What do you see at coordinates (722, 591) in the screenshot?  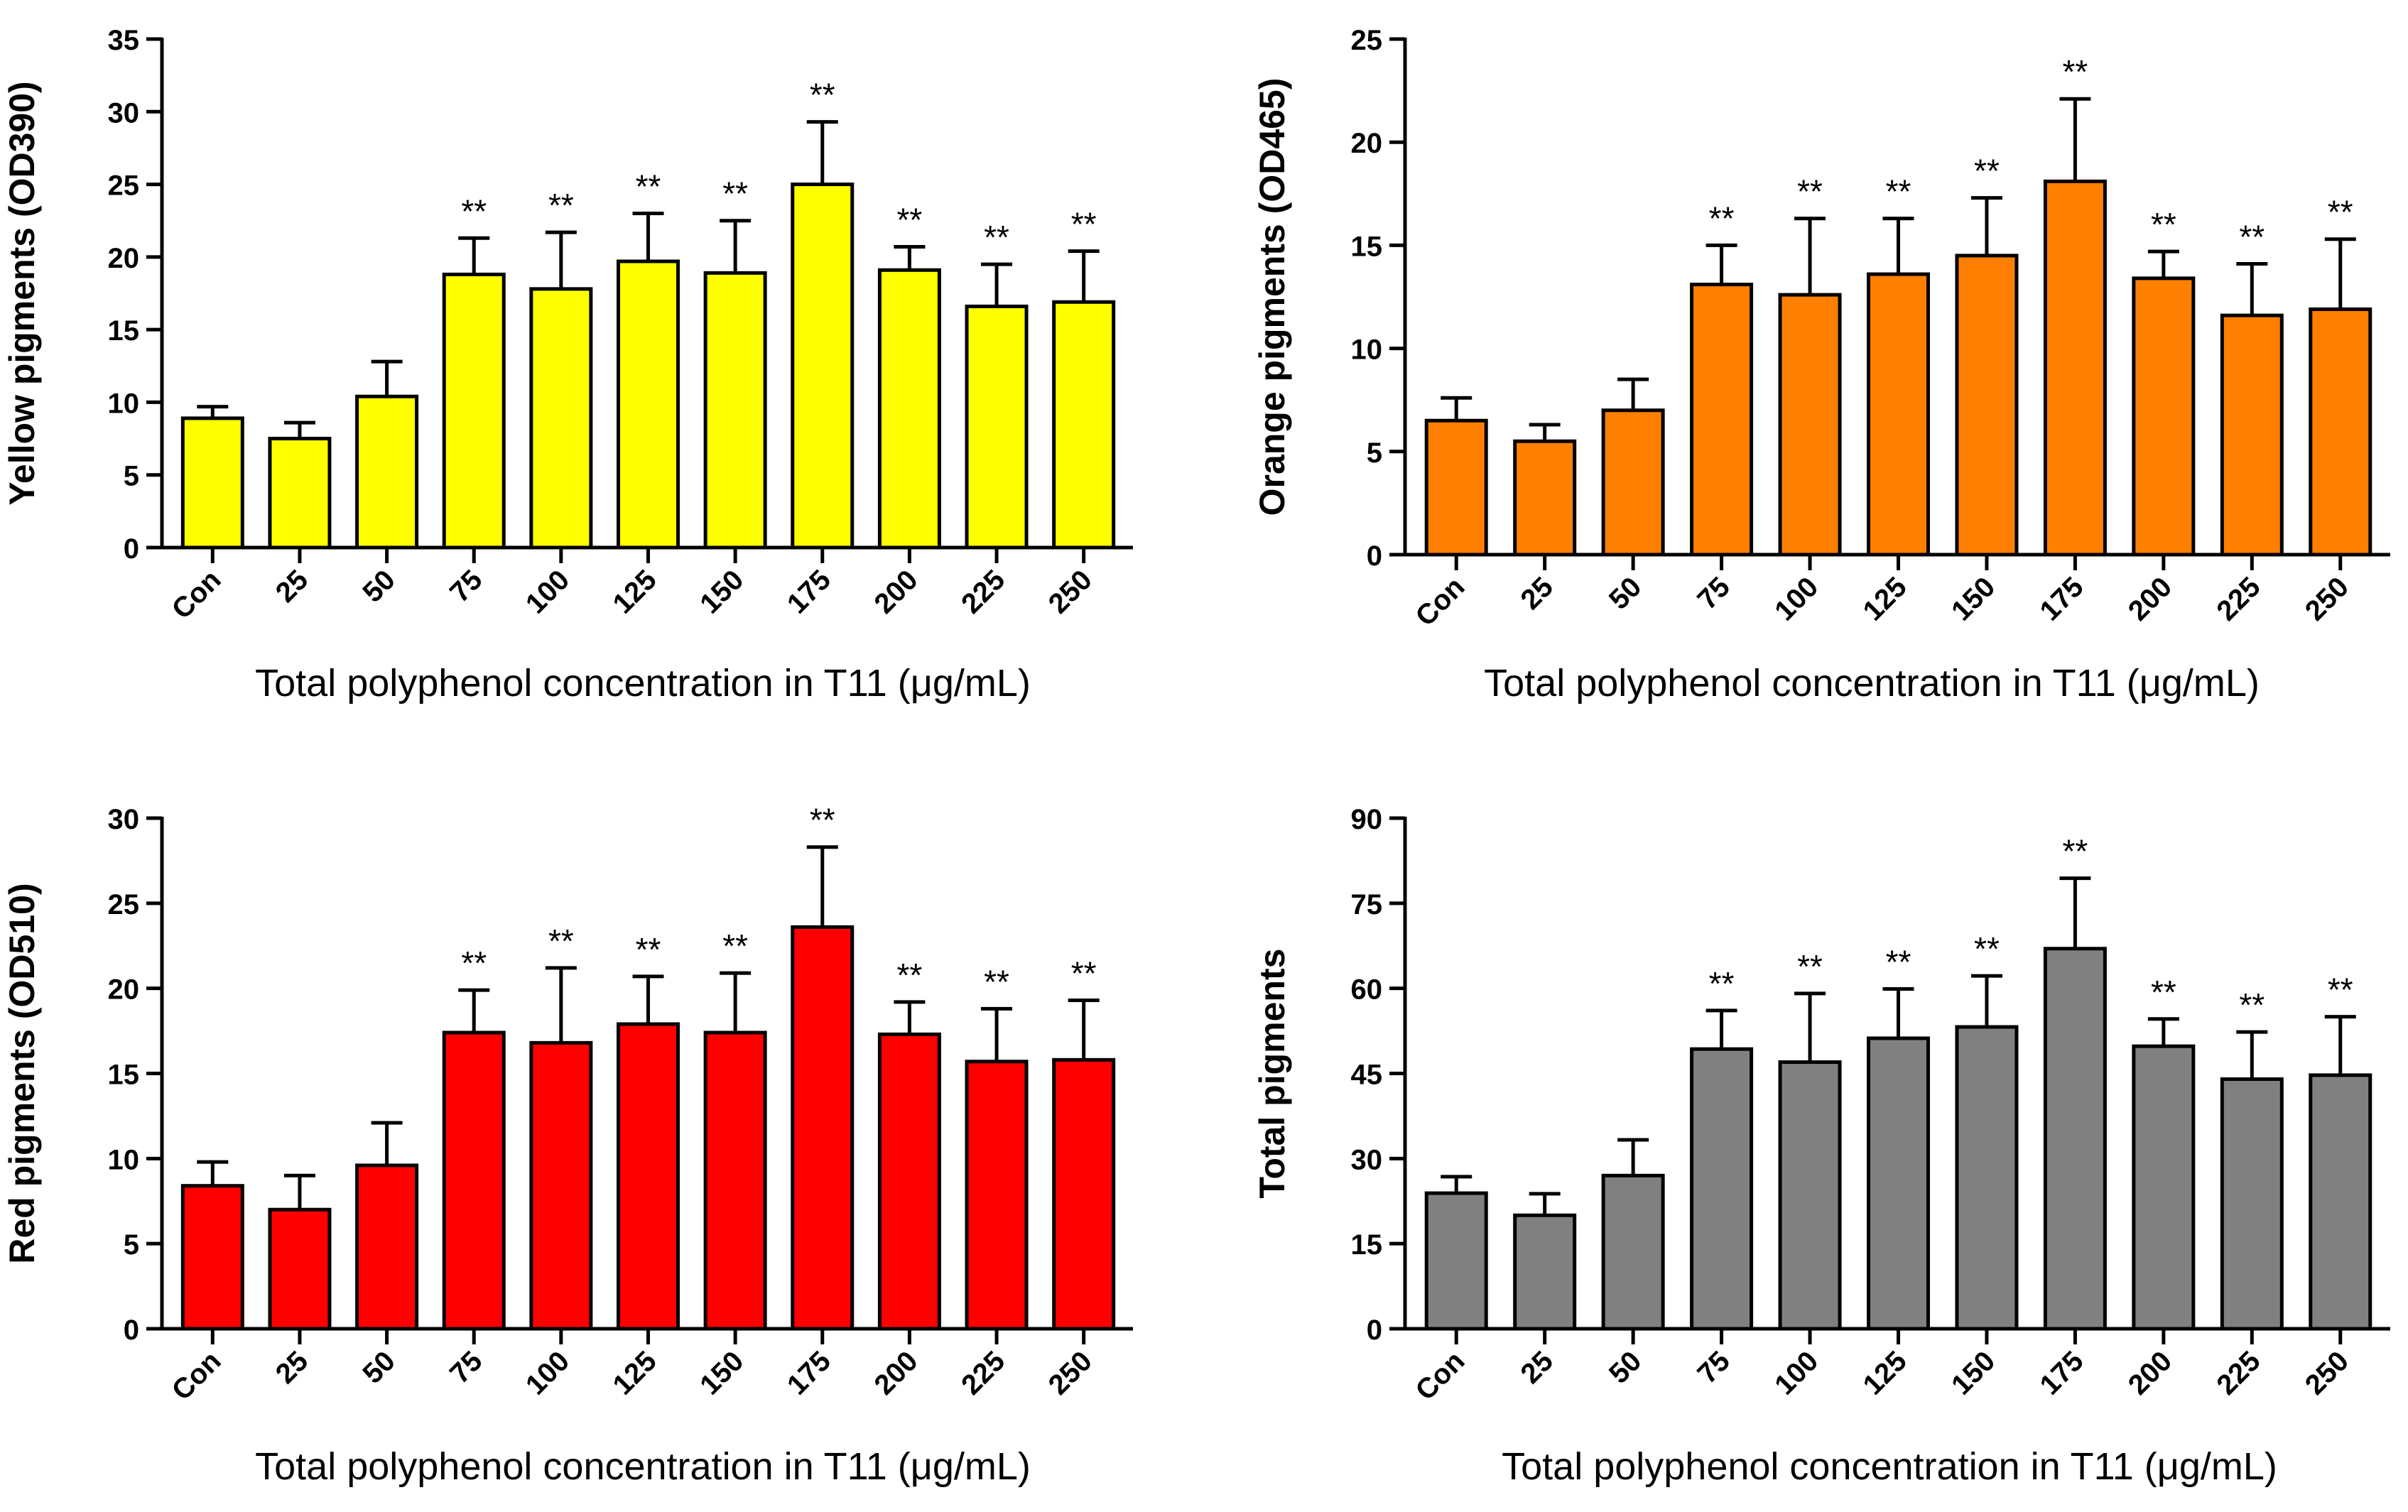 I see `x-tick-label: 150` at bounding box center [722, 591].